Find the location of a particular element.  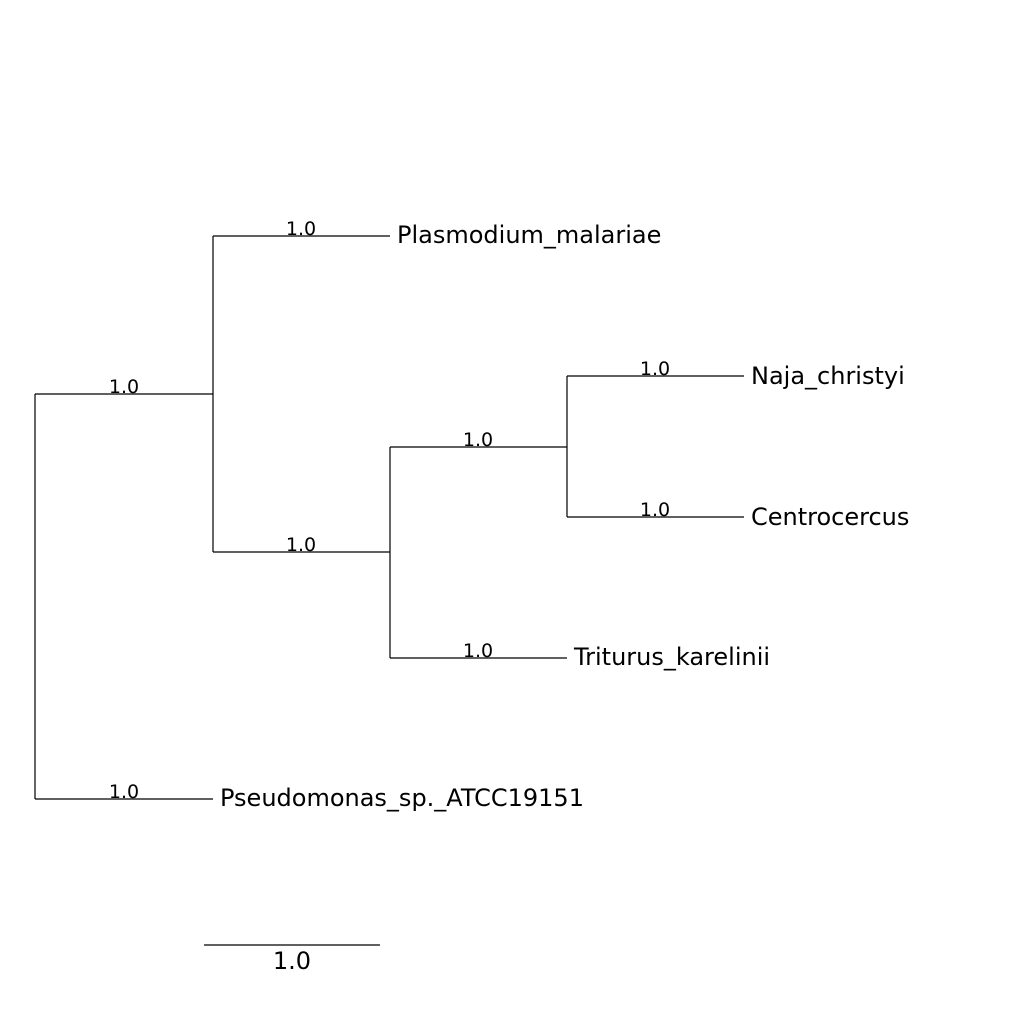

leaf-label-naja: Naja_christyi is located at coordinates (828, 376).